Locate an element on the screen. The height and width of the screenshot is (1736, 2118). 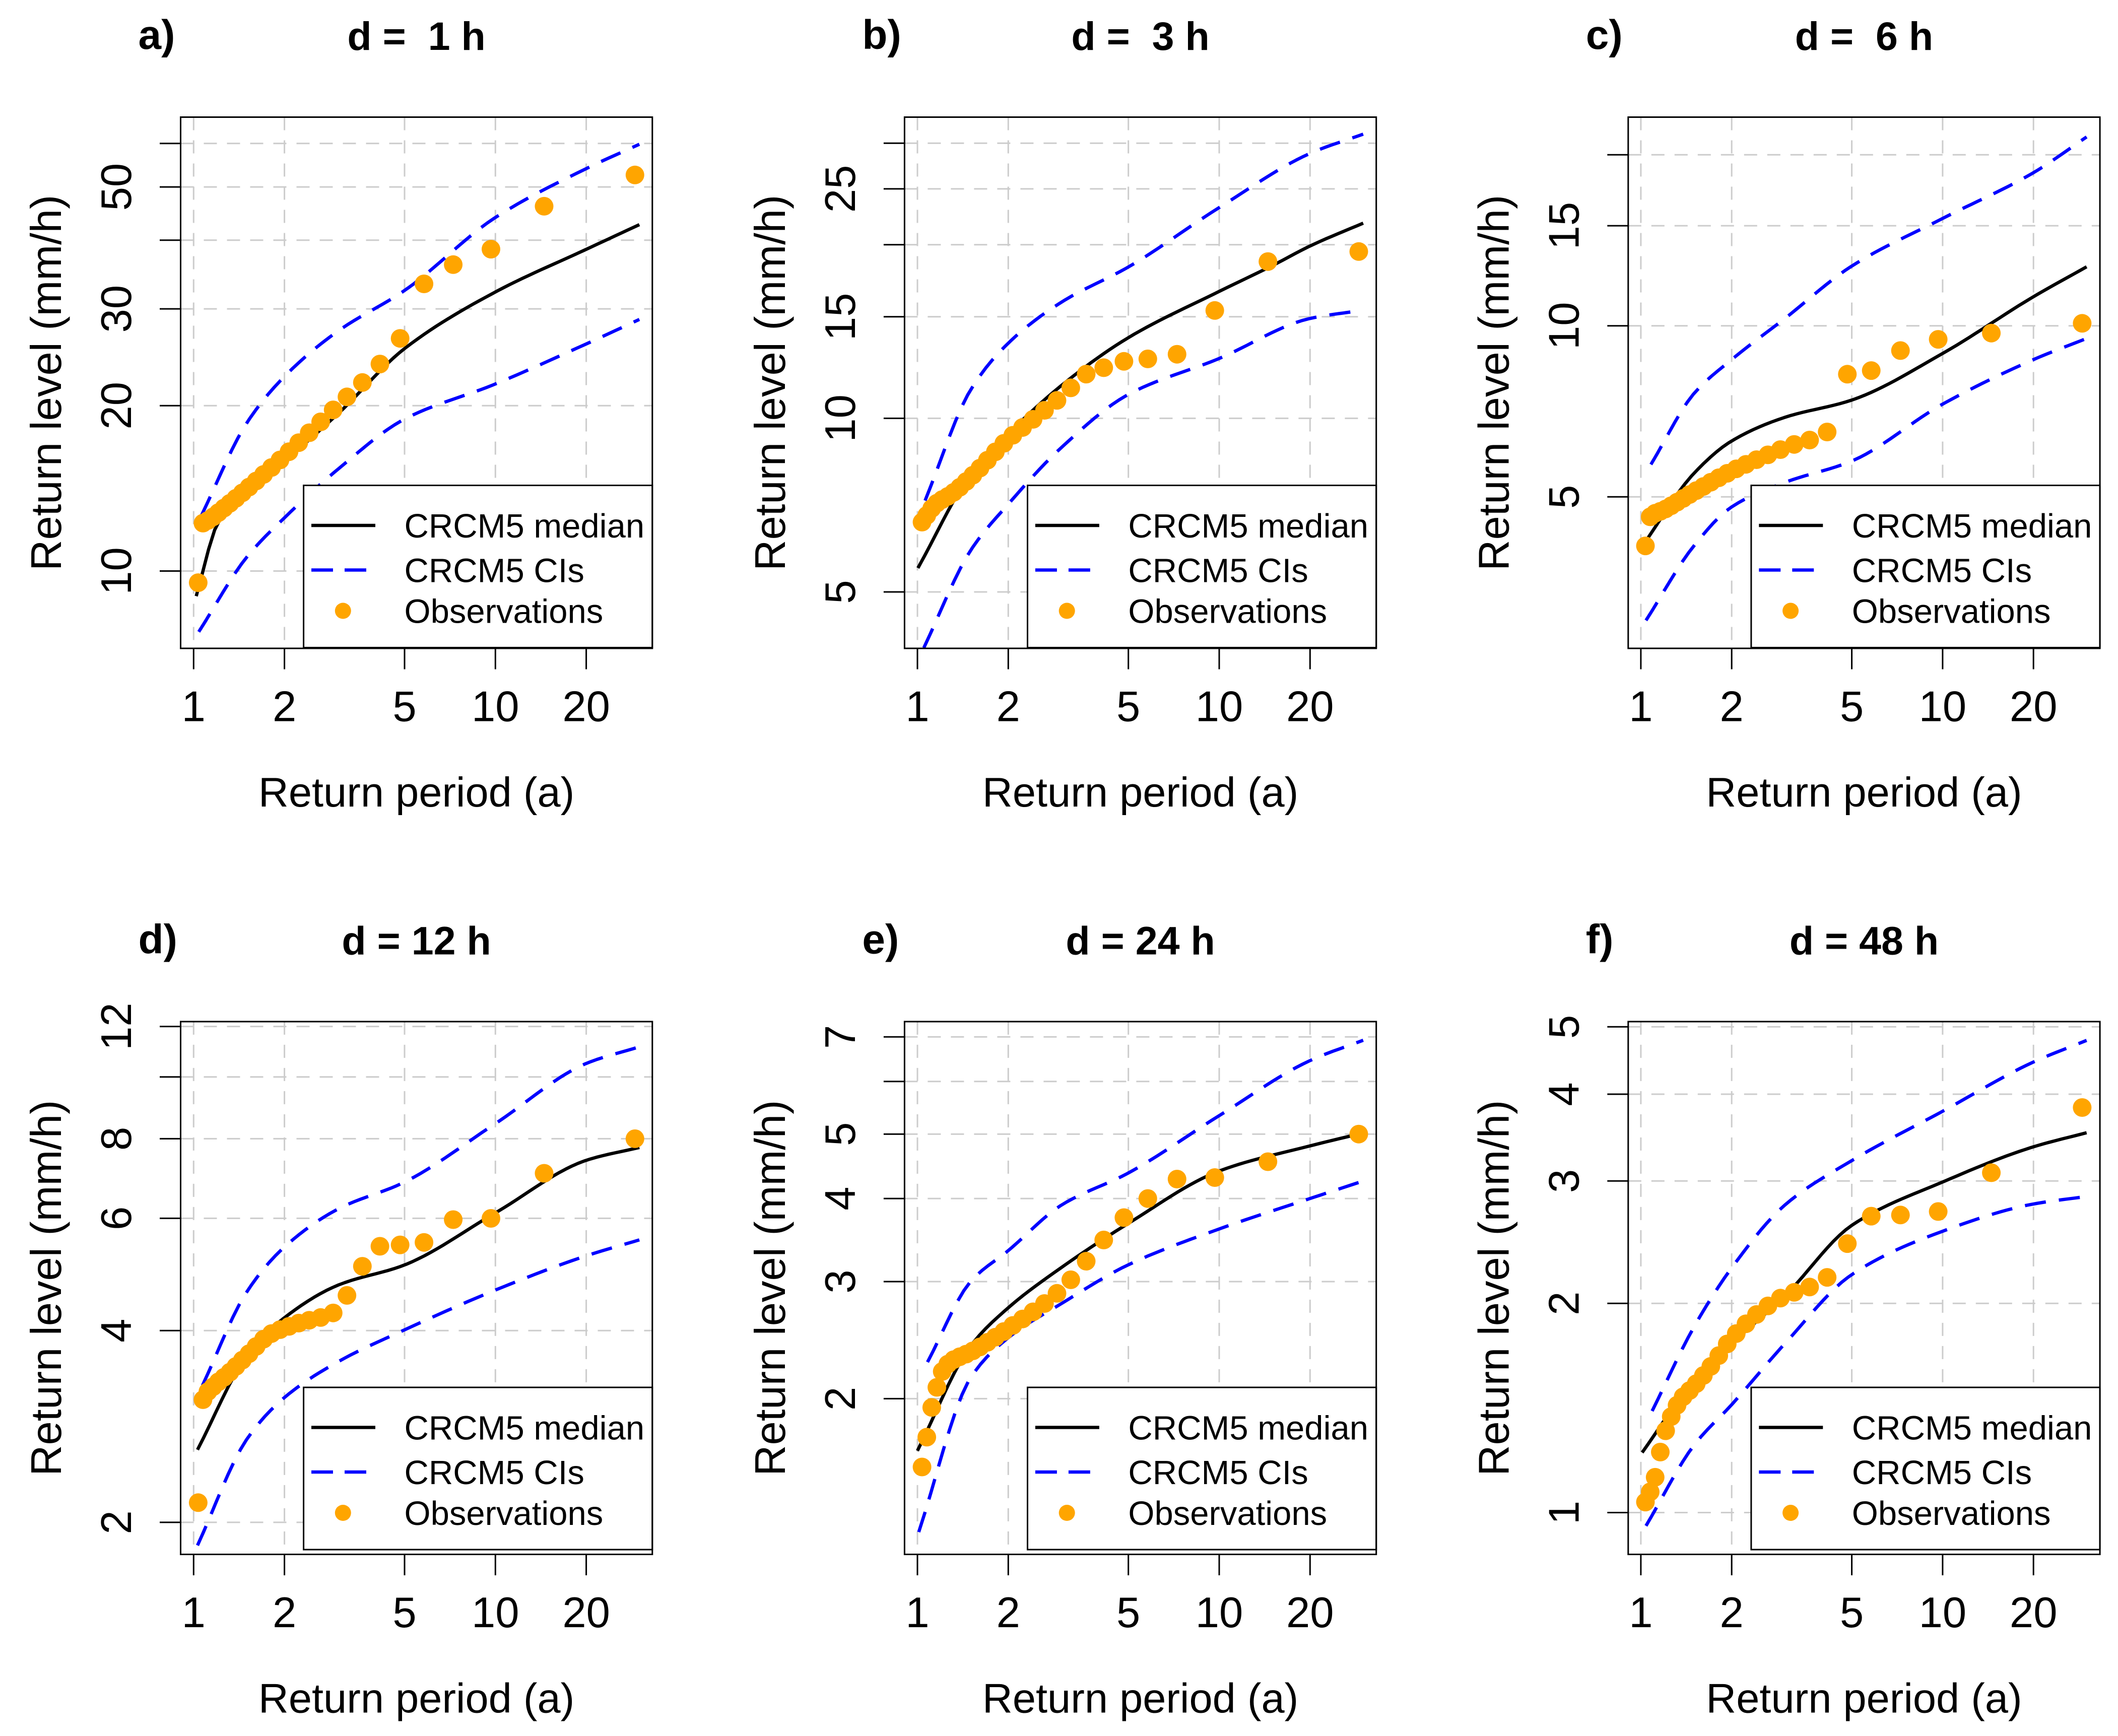
svg-text: d) is located at coordinates (158, 939).